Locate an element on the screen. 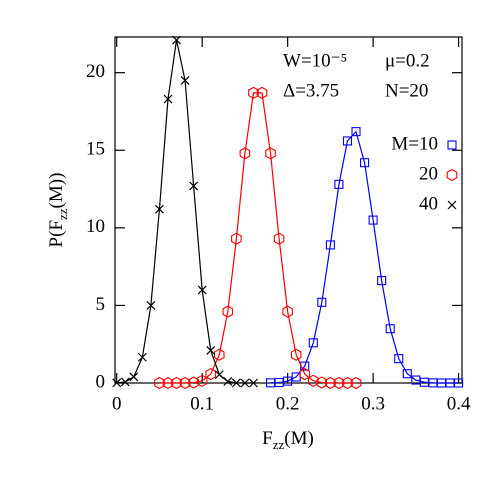 The image size is (498, 498). y-tick-label: 15 is located at coordinates (95, 149).